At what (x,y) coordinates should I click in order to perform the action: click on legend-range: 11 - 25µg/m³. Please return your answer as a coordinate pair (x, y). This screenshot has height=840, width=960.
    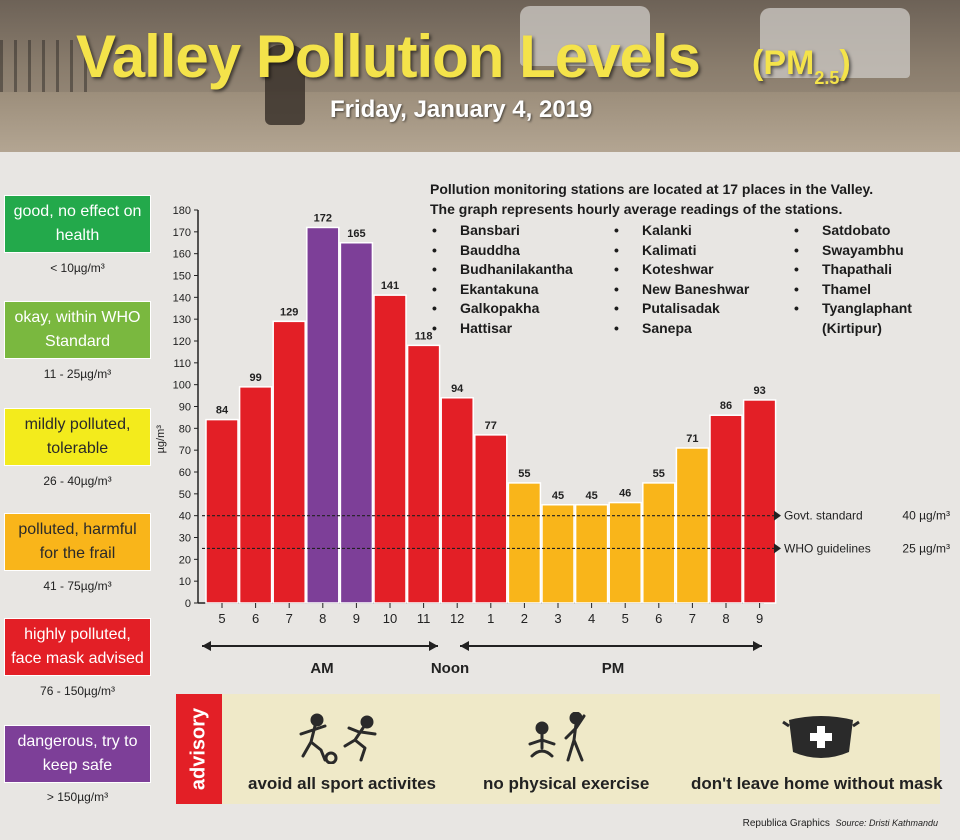
    Looking at the image, I should click on (77, 374).